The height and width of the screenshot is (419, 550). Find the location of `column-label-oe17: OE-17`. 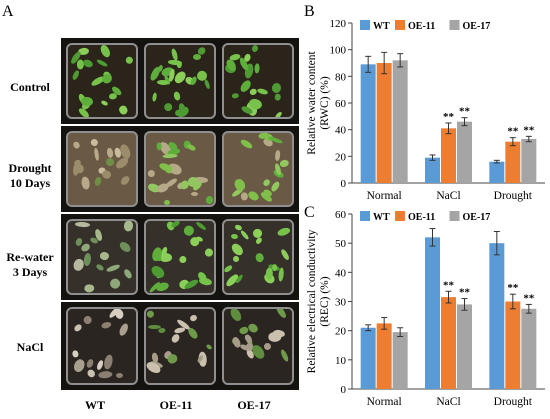

column-label-oe17: OE-17 is located at coordinates (254, 405).